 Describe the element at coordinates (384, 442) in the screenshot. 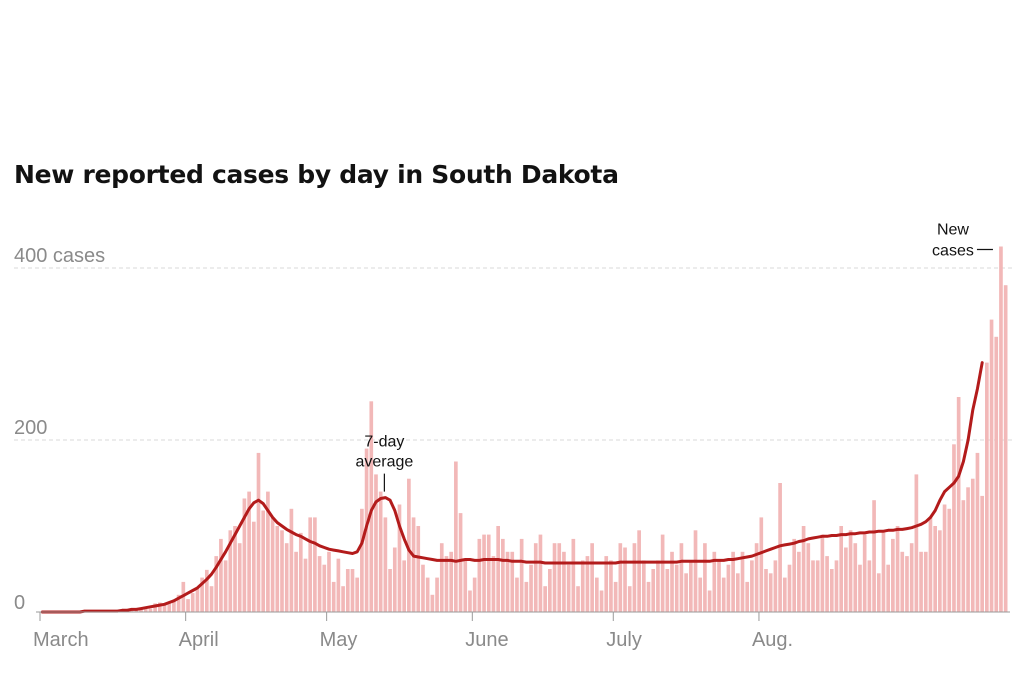

I see `average-label: 7-day` at that location.